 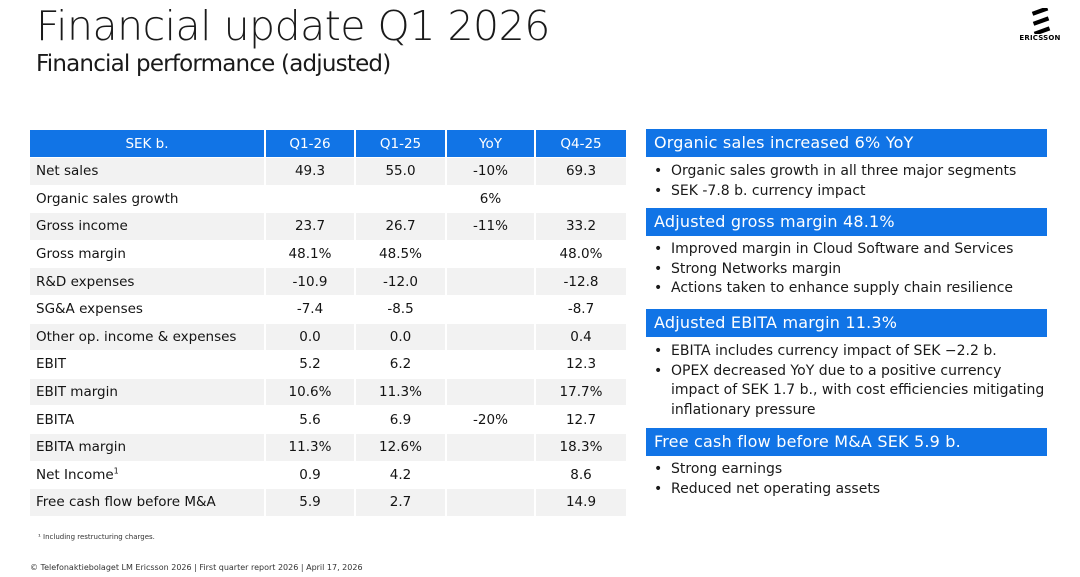 I want to click on q4-25-cell: 8.6, so click(x=581, y=474).